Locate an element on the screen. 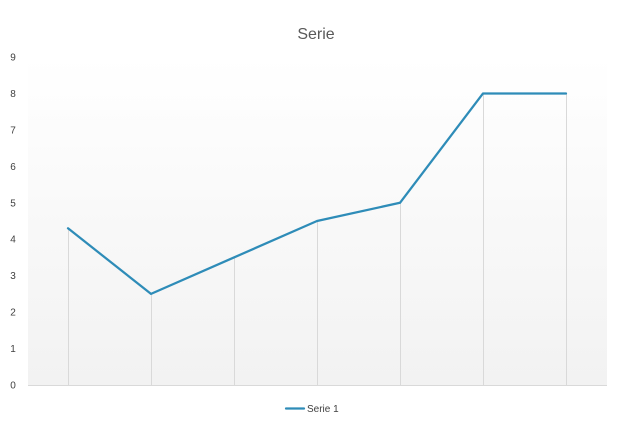 This screenshot has height=430, width=632. chart-title: Serie is located at coordinates (315, 34).